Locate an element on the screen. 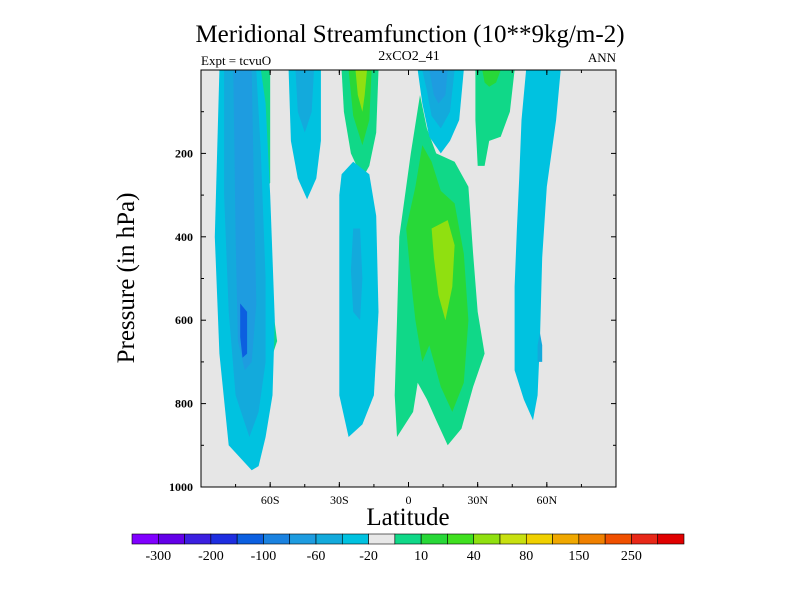 This screenshot has width=800, height=600. colorbar-label: -20 is located at coordinates (368, 556).